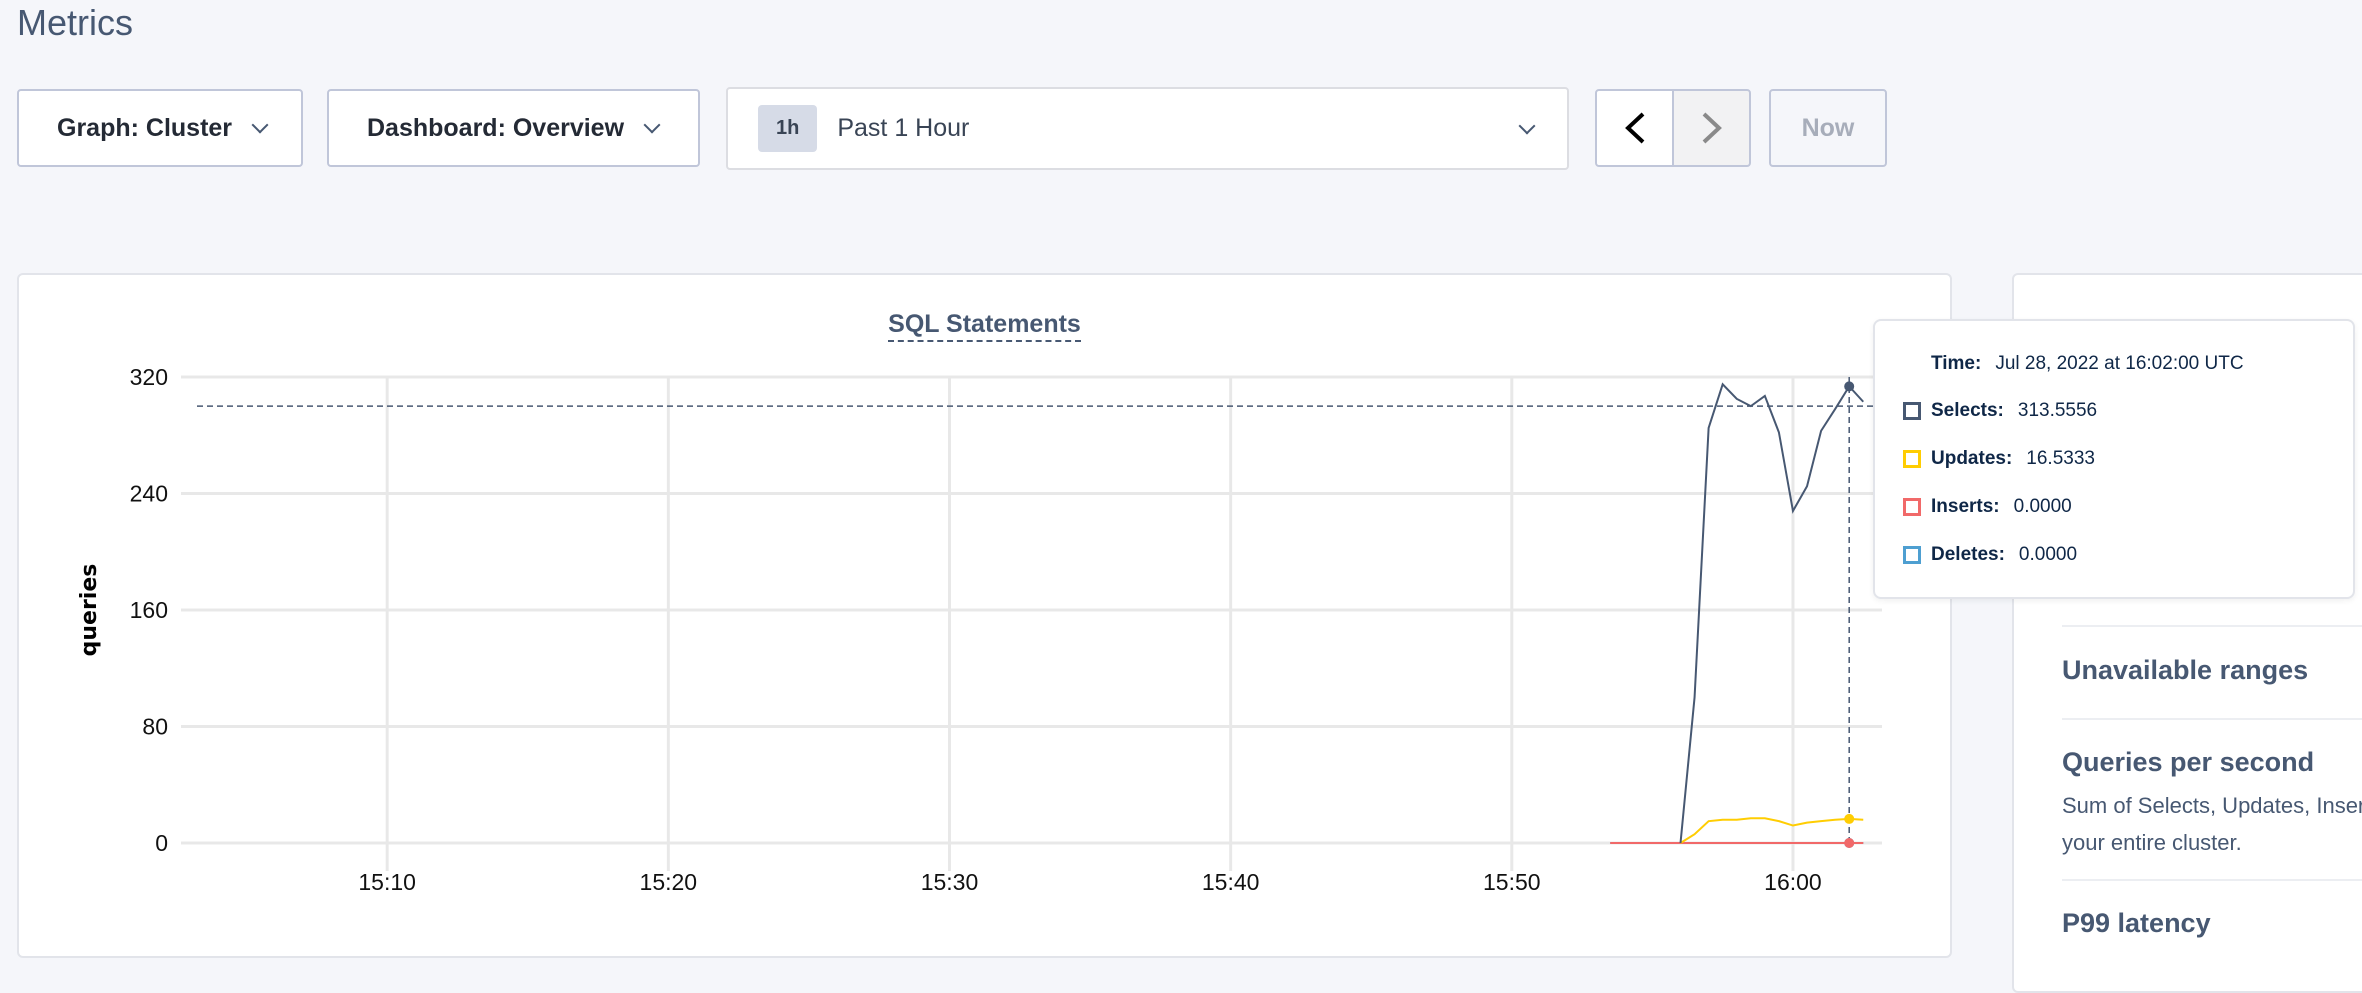  I want to click on chevron-left-icon, so click(1634, 128).